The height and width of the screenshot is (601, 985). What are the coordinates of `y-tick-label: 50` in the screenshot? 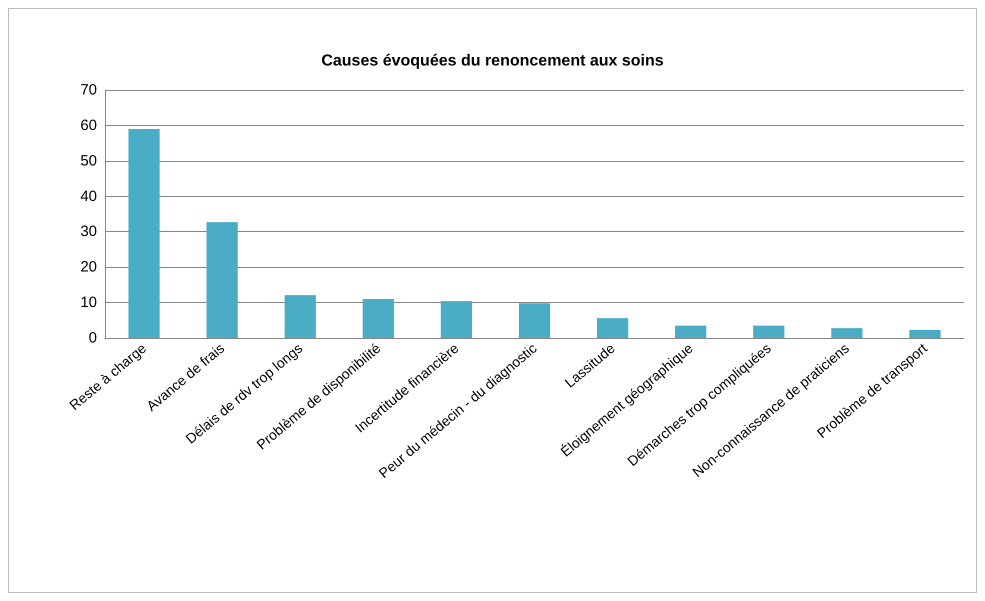 It's located at (88, 161).